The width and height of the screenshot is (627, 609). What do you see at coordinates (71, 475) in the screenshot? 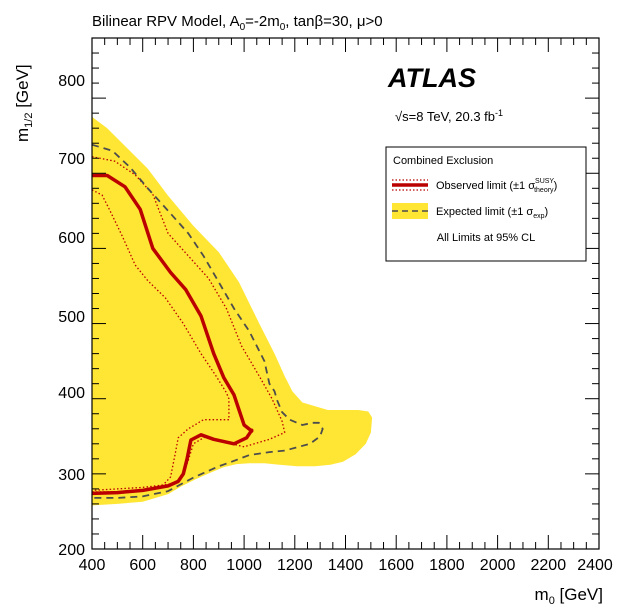
I see `y-tick-label: 300` at bounding box center [71, 475].